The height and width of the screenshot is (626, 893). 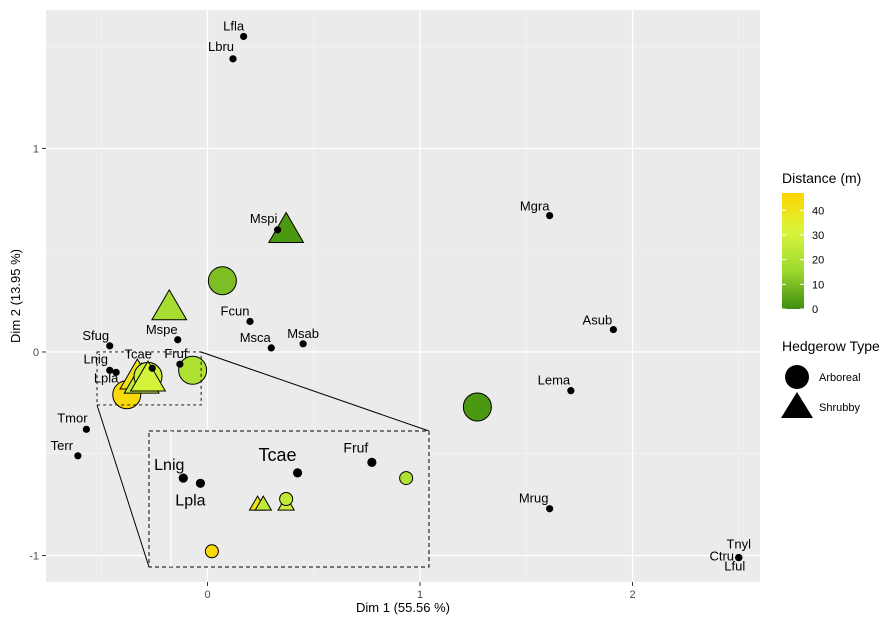 What do you see at coordinates (734, 566) in the screenshot?
I see `species-label: Lful` at bounding box center [734, 566].